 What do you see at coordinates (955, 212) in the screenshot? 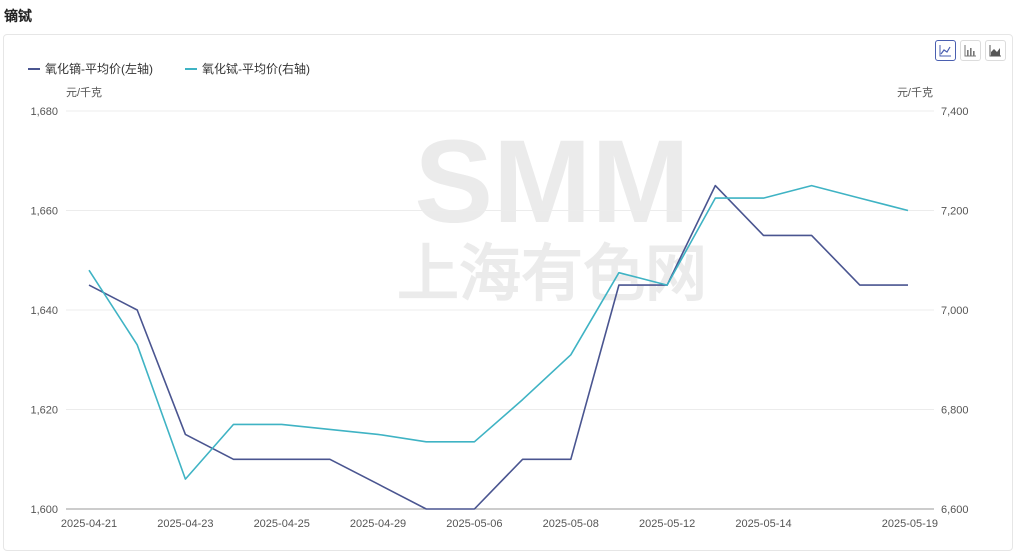
I see `right-tick-label: 7,200` at bounding box center [955, 212].